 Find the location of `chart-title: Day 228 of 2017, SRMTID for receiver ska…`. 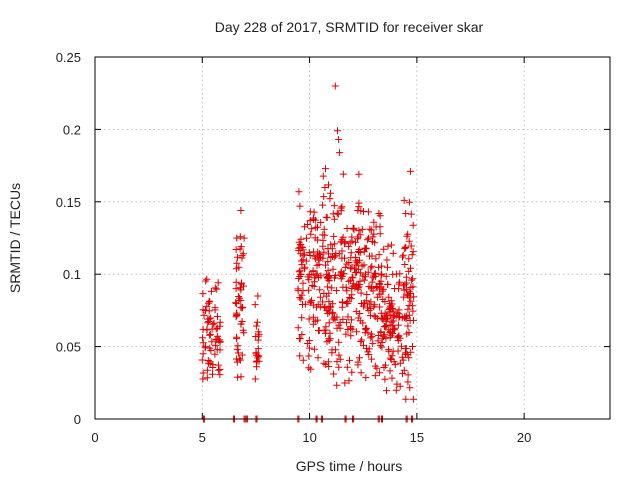

chart-title: Day 228 of 2017, SRMTID for receiver ska… is located at coordinates (349, 27).